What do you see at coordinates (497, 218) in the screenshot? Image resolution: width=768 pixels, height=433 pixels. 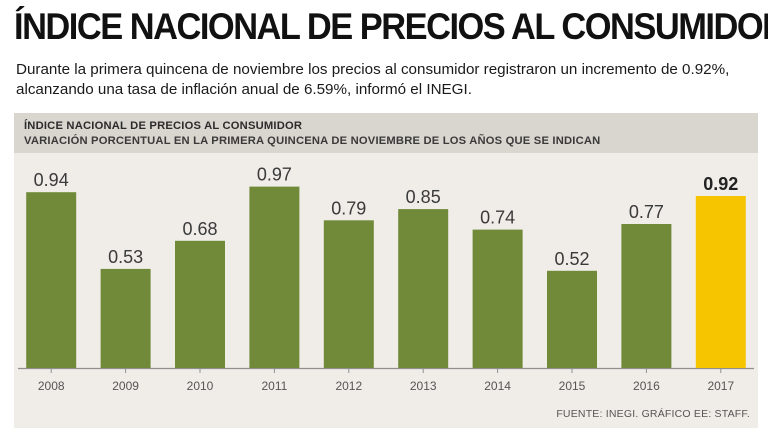 I see `value-label-2014: 0.74` at bounding box center [497, 218].